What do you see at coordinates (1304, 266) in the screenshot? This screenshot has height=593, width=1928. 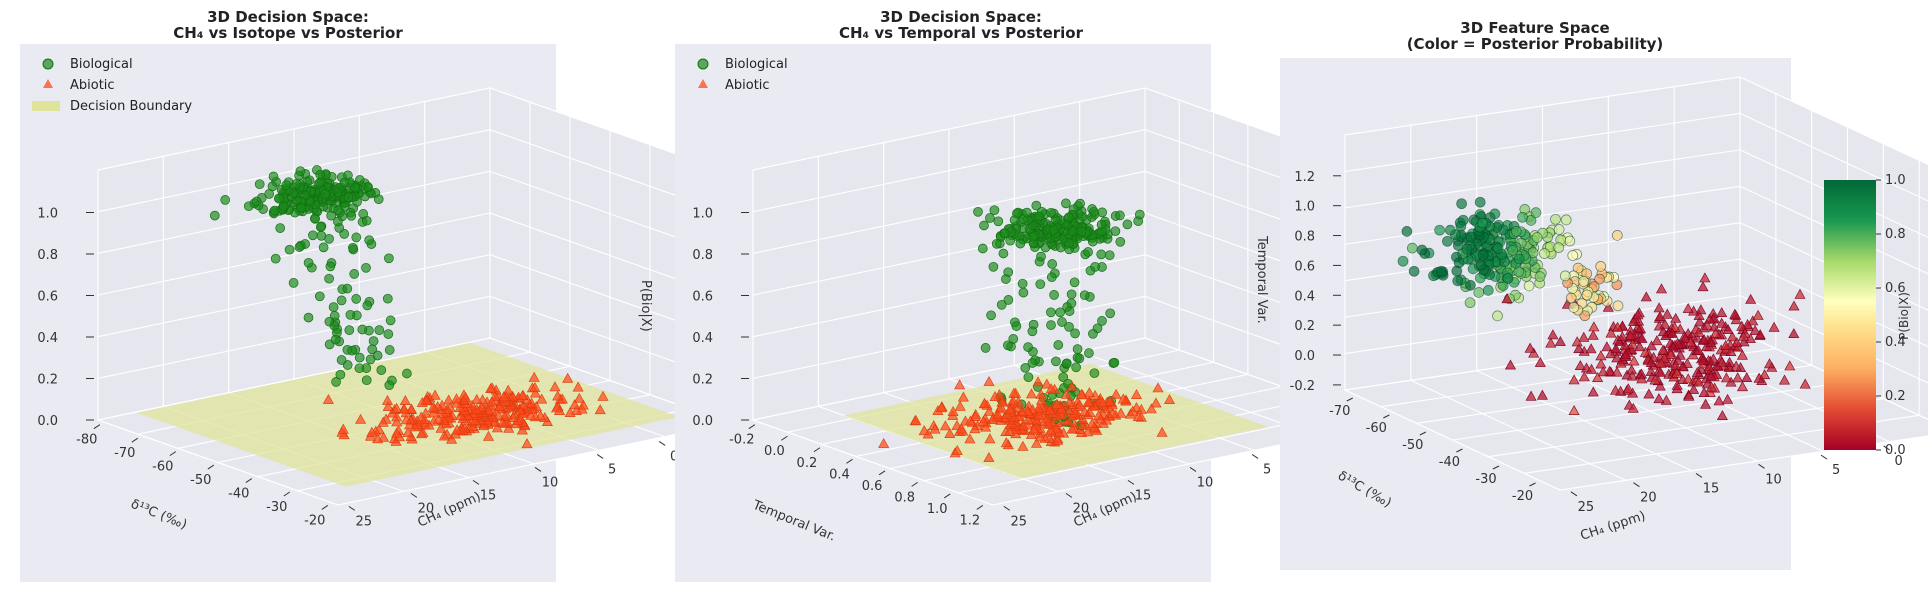 I see `z-axis-tick-label: 0.6` at bounding box center [1304, 266].